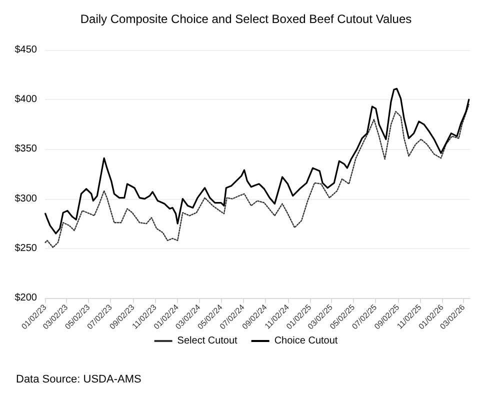 This screenshot has width=492, height=395. I want to click on source-note: Data Source: USDA-AMS, so click(79, 380).